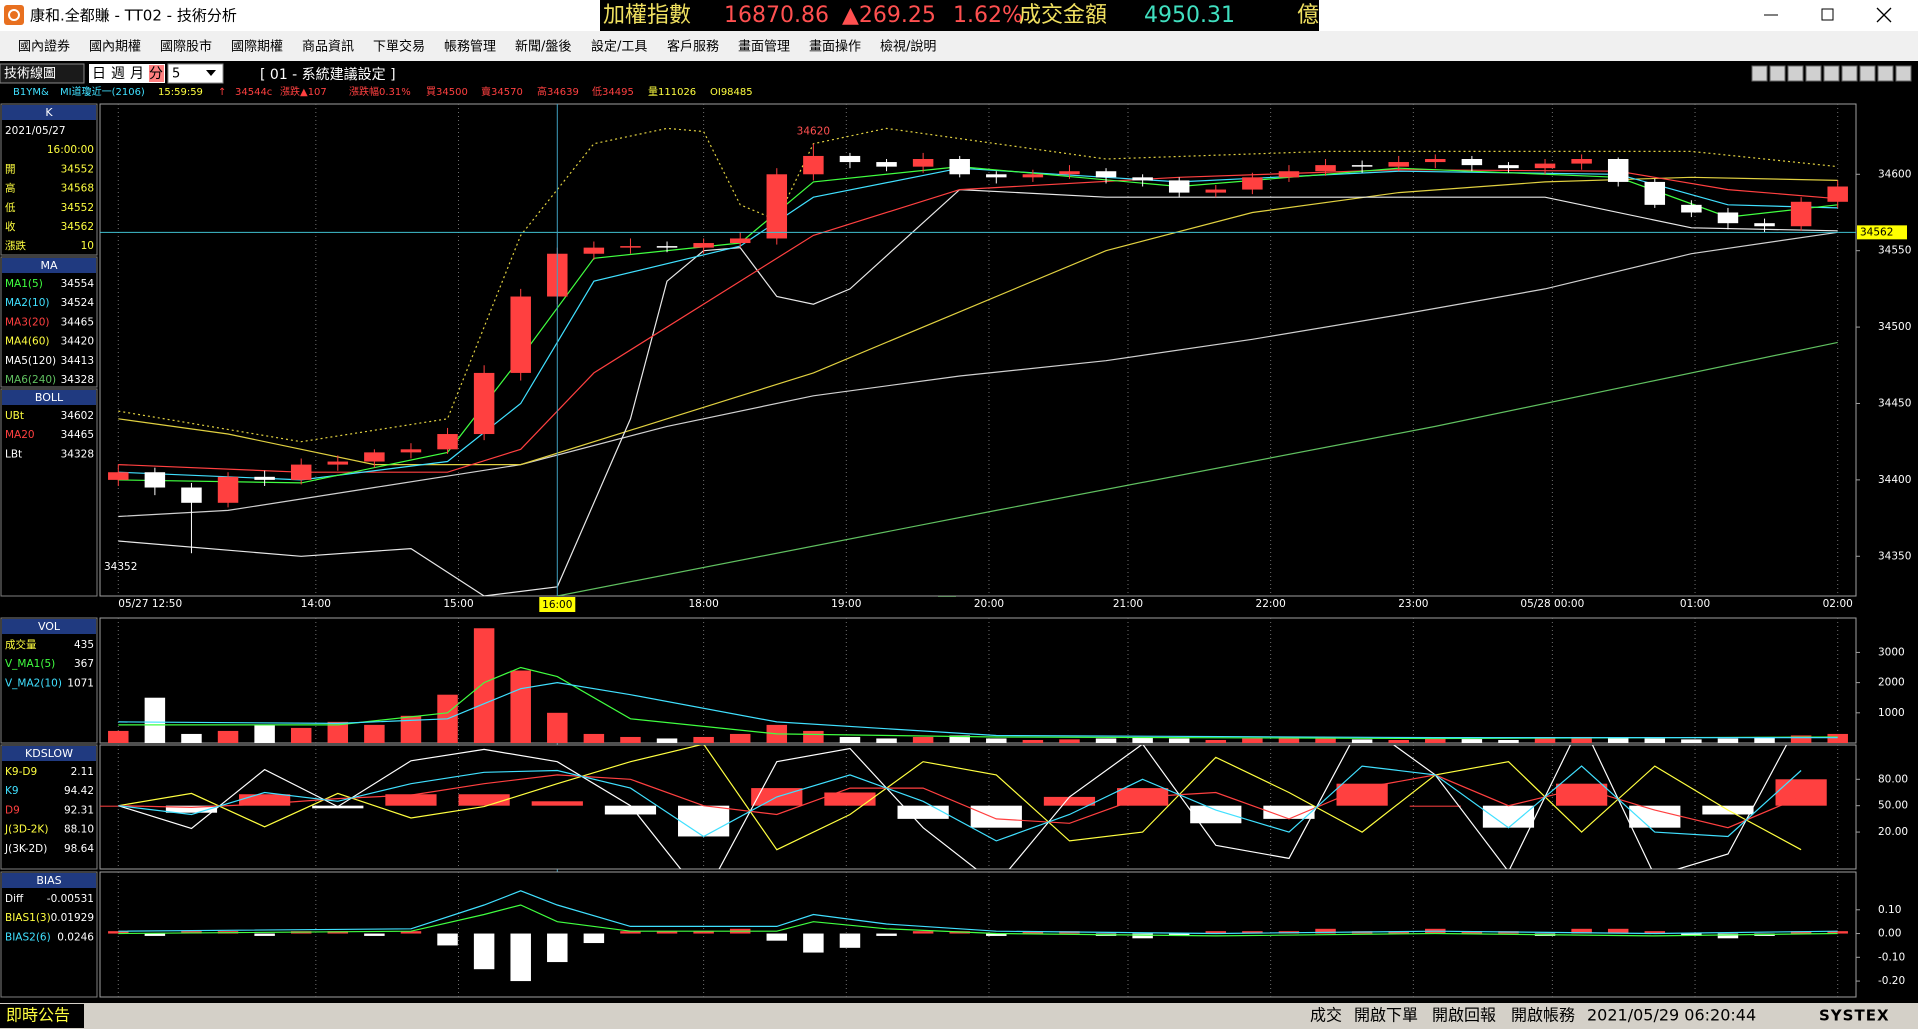 The height and width of the screenshot is (1029, 1918). What do you see at coordinates (24, 284) in the screenshot?
I see `indicator-label: MA1(5)` at bounding box center [24, 284].